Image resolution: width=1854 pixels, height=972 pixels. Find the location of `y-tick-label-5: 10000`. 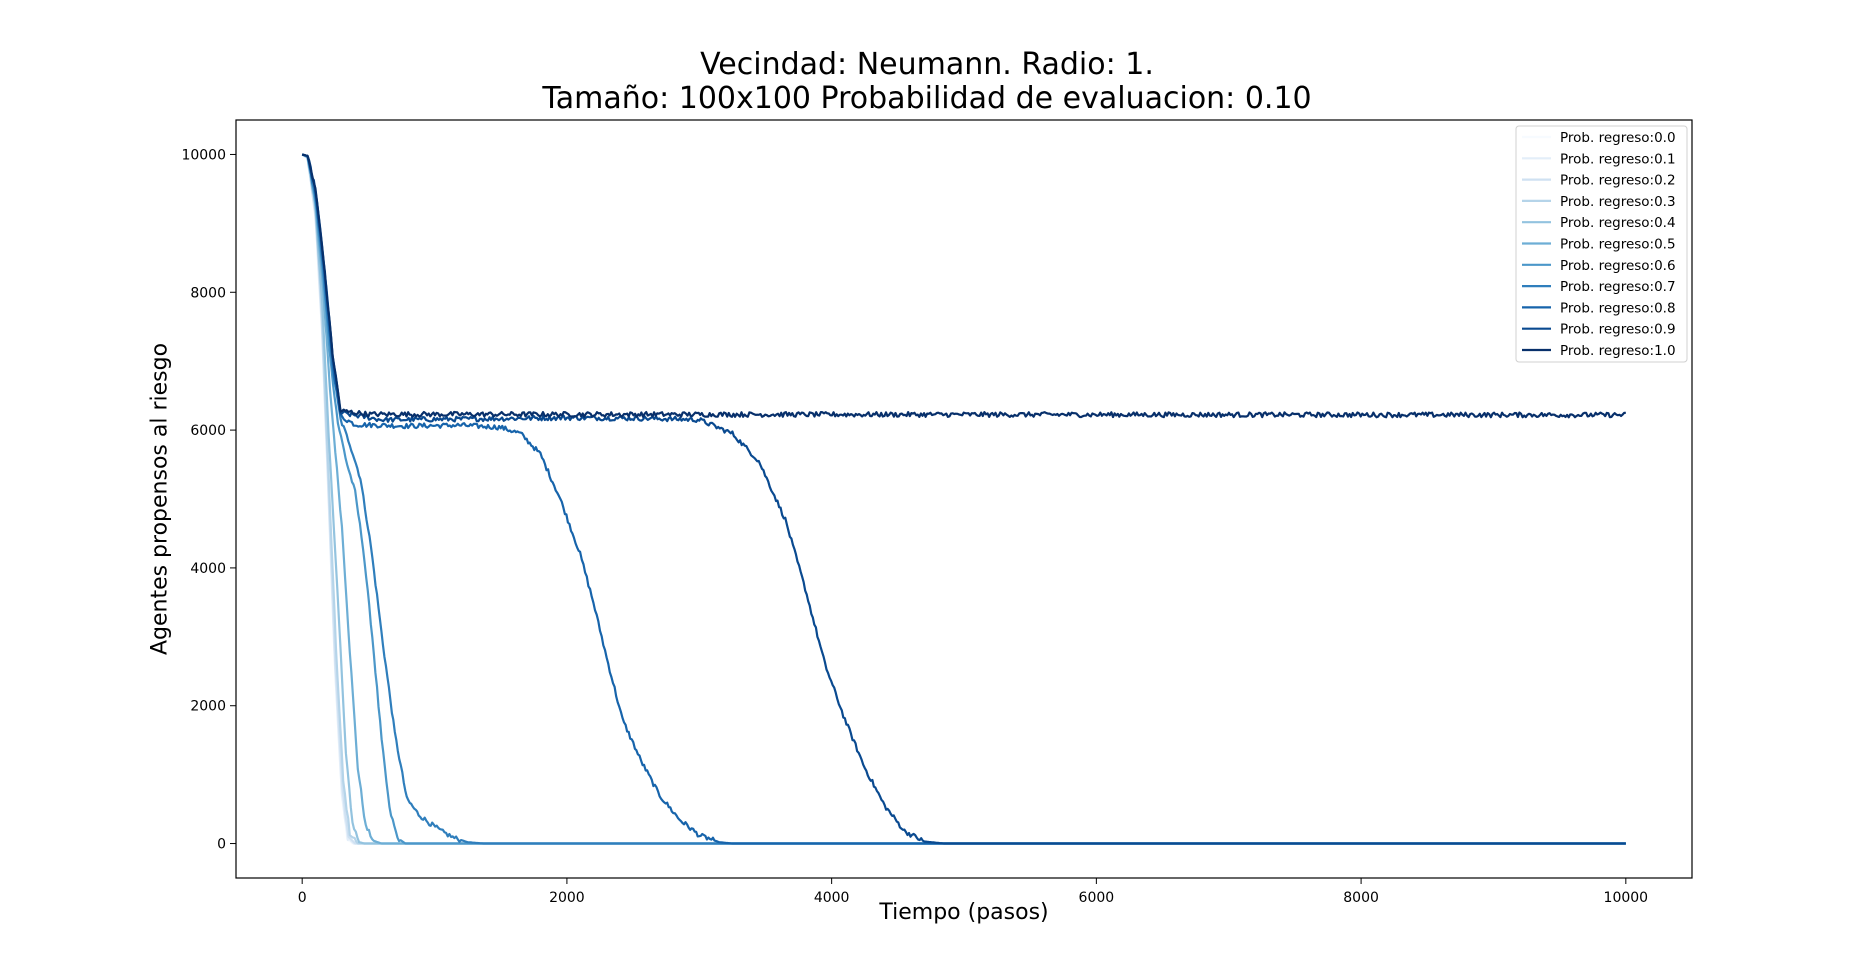

y-tick-label-5: 10000 is located at coordinates (203, 155).